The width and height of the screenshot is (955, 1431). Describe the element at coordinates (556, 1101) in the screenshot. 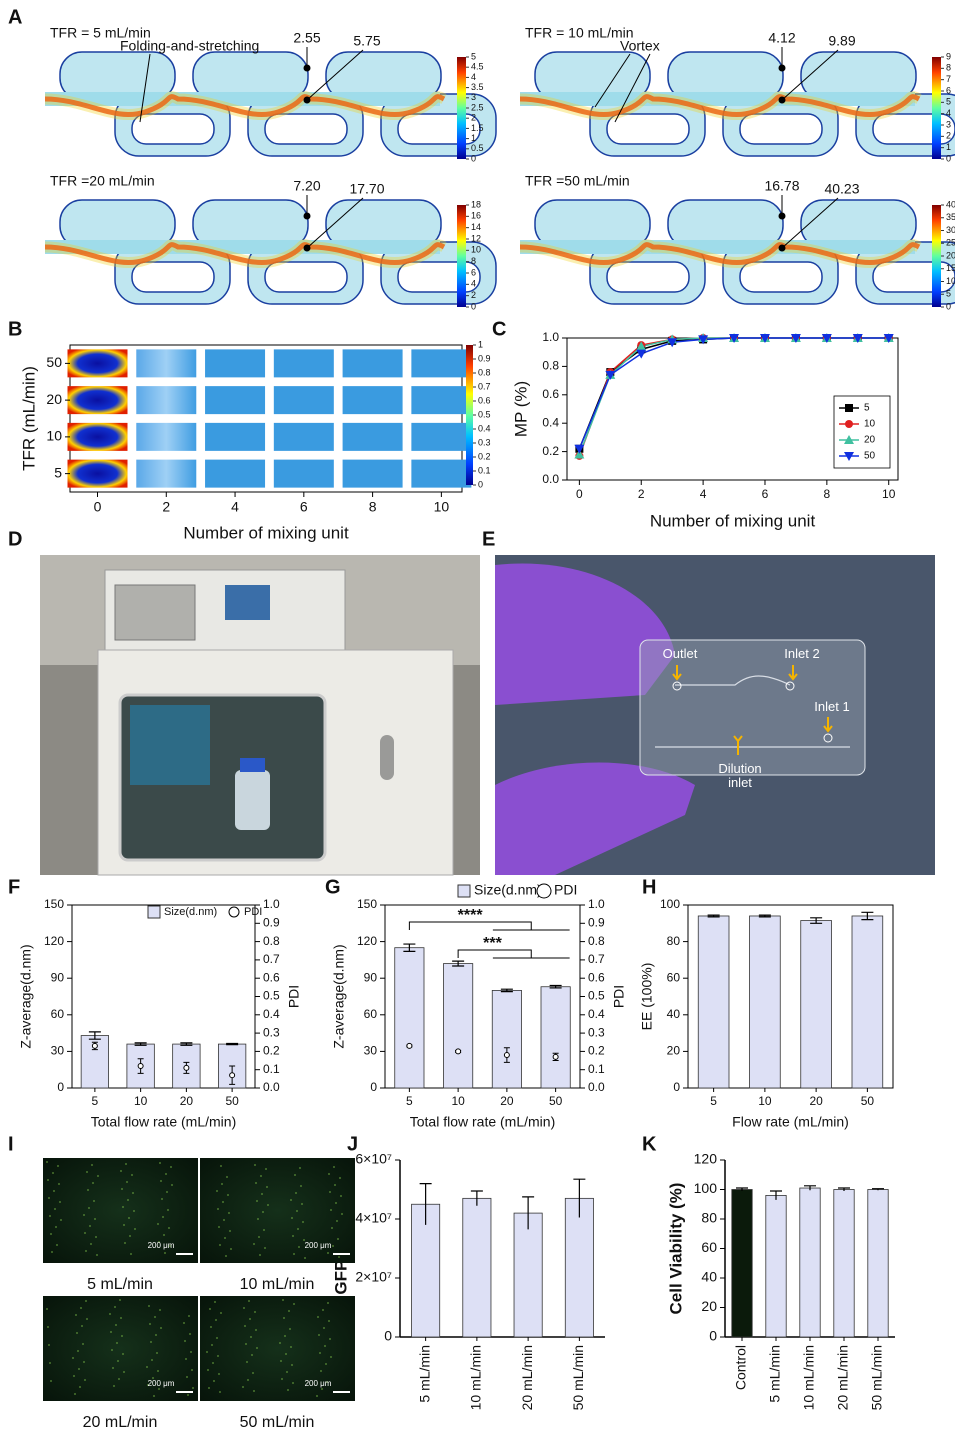

I see `x-tick-label: 50` at that location.